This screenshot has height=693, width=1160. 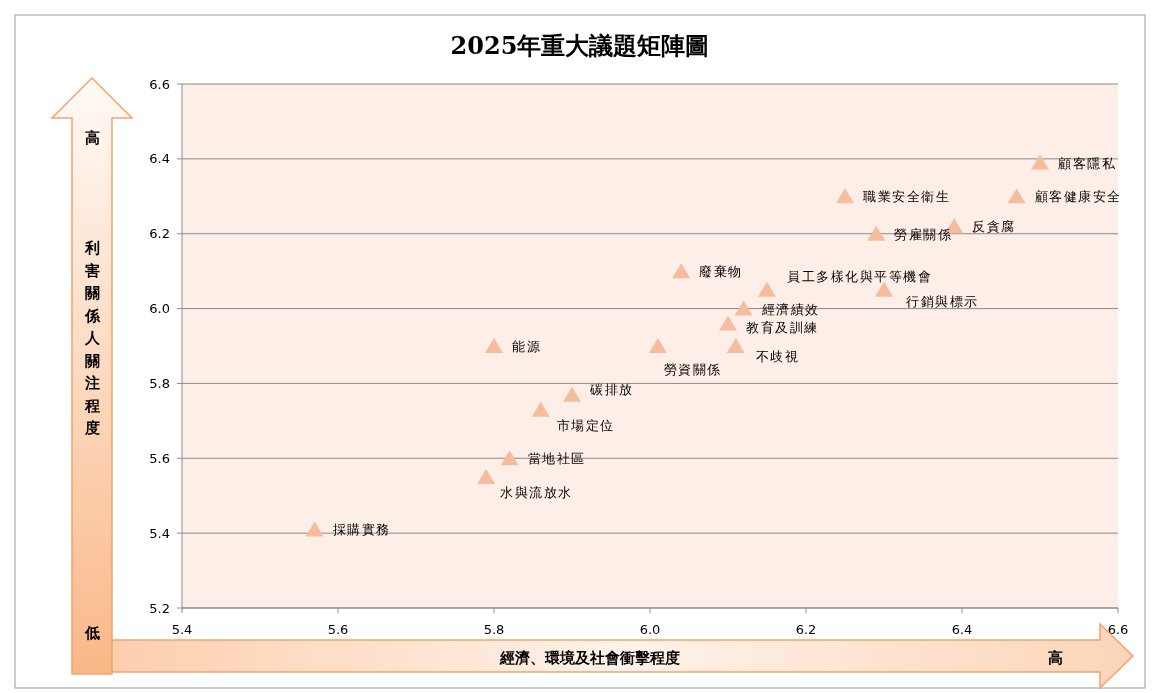 I want to click on text: 低, so click(x=91, y=633).